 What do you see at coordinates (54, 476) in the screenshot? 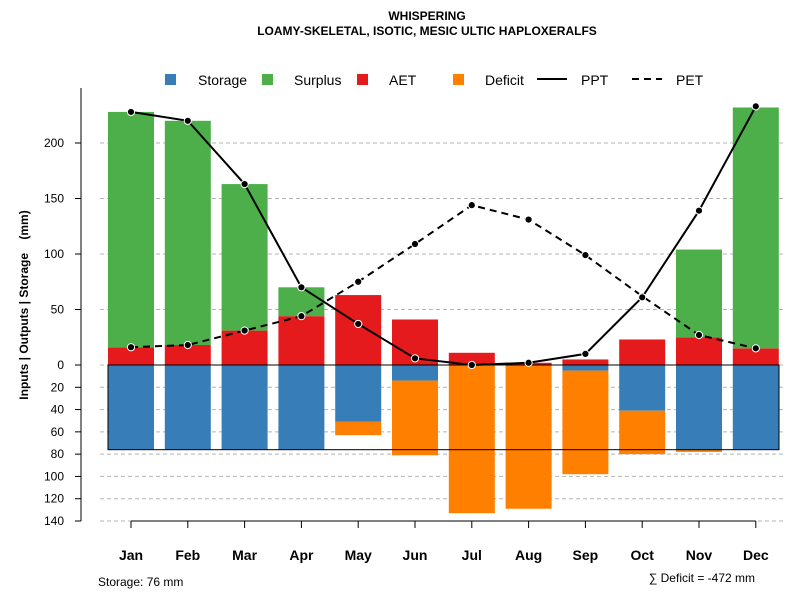
I see `y-tick-label-neg-100: 100` at bounding box center [54, 476].